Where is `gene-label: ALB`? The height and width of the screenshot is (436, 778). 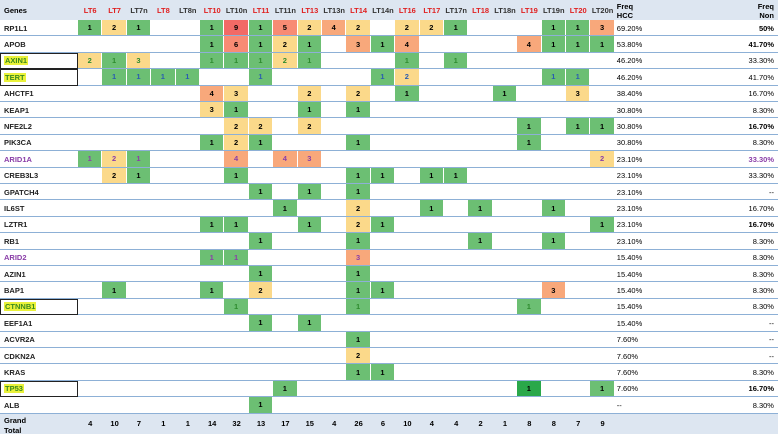
gene-label: ALB is located at coordinates (12, 405).